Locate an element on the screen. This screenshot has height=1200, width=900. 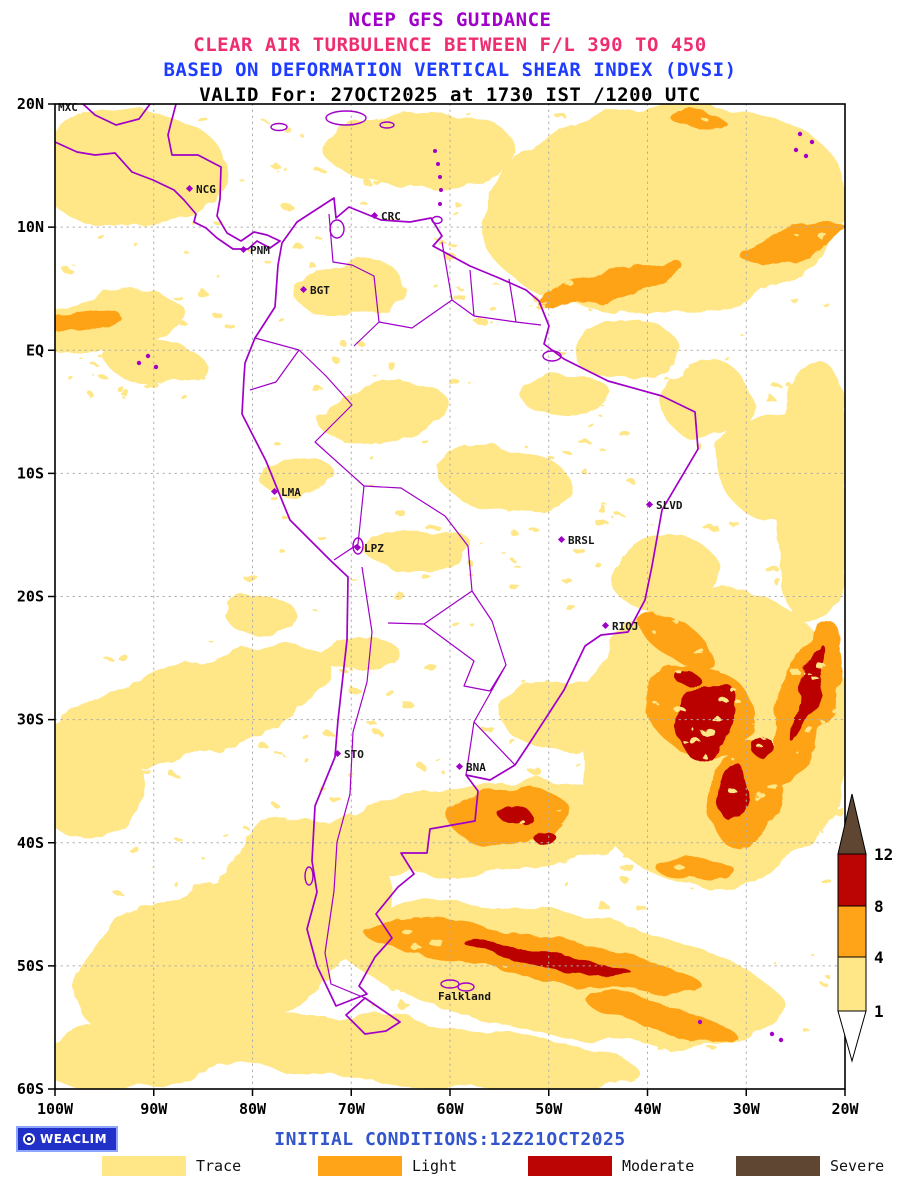
colorbar-tick-label: 8 is located at coordinates (879, 906).